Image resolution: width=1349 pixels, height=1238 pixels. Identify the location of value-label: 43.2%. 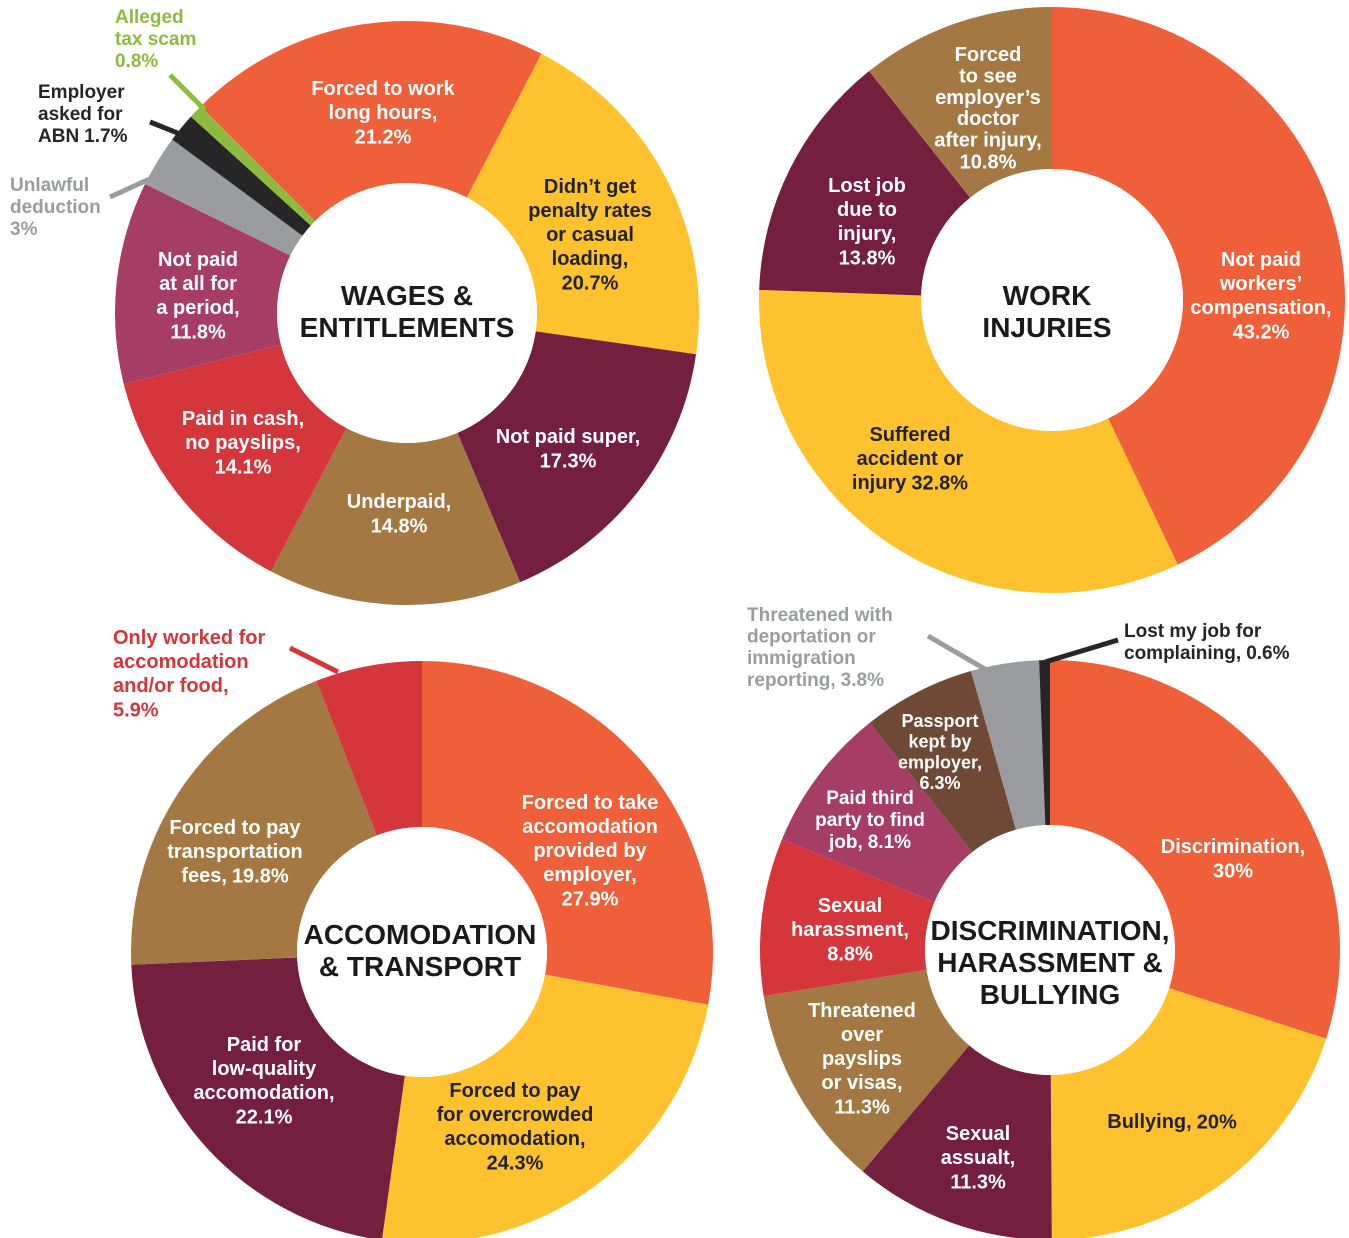
(1261, 332).